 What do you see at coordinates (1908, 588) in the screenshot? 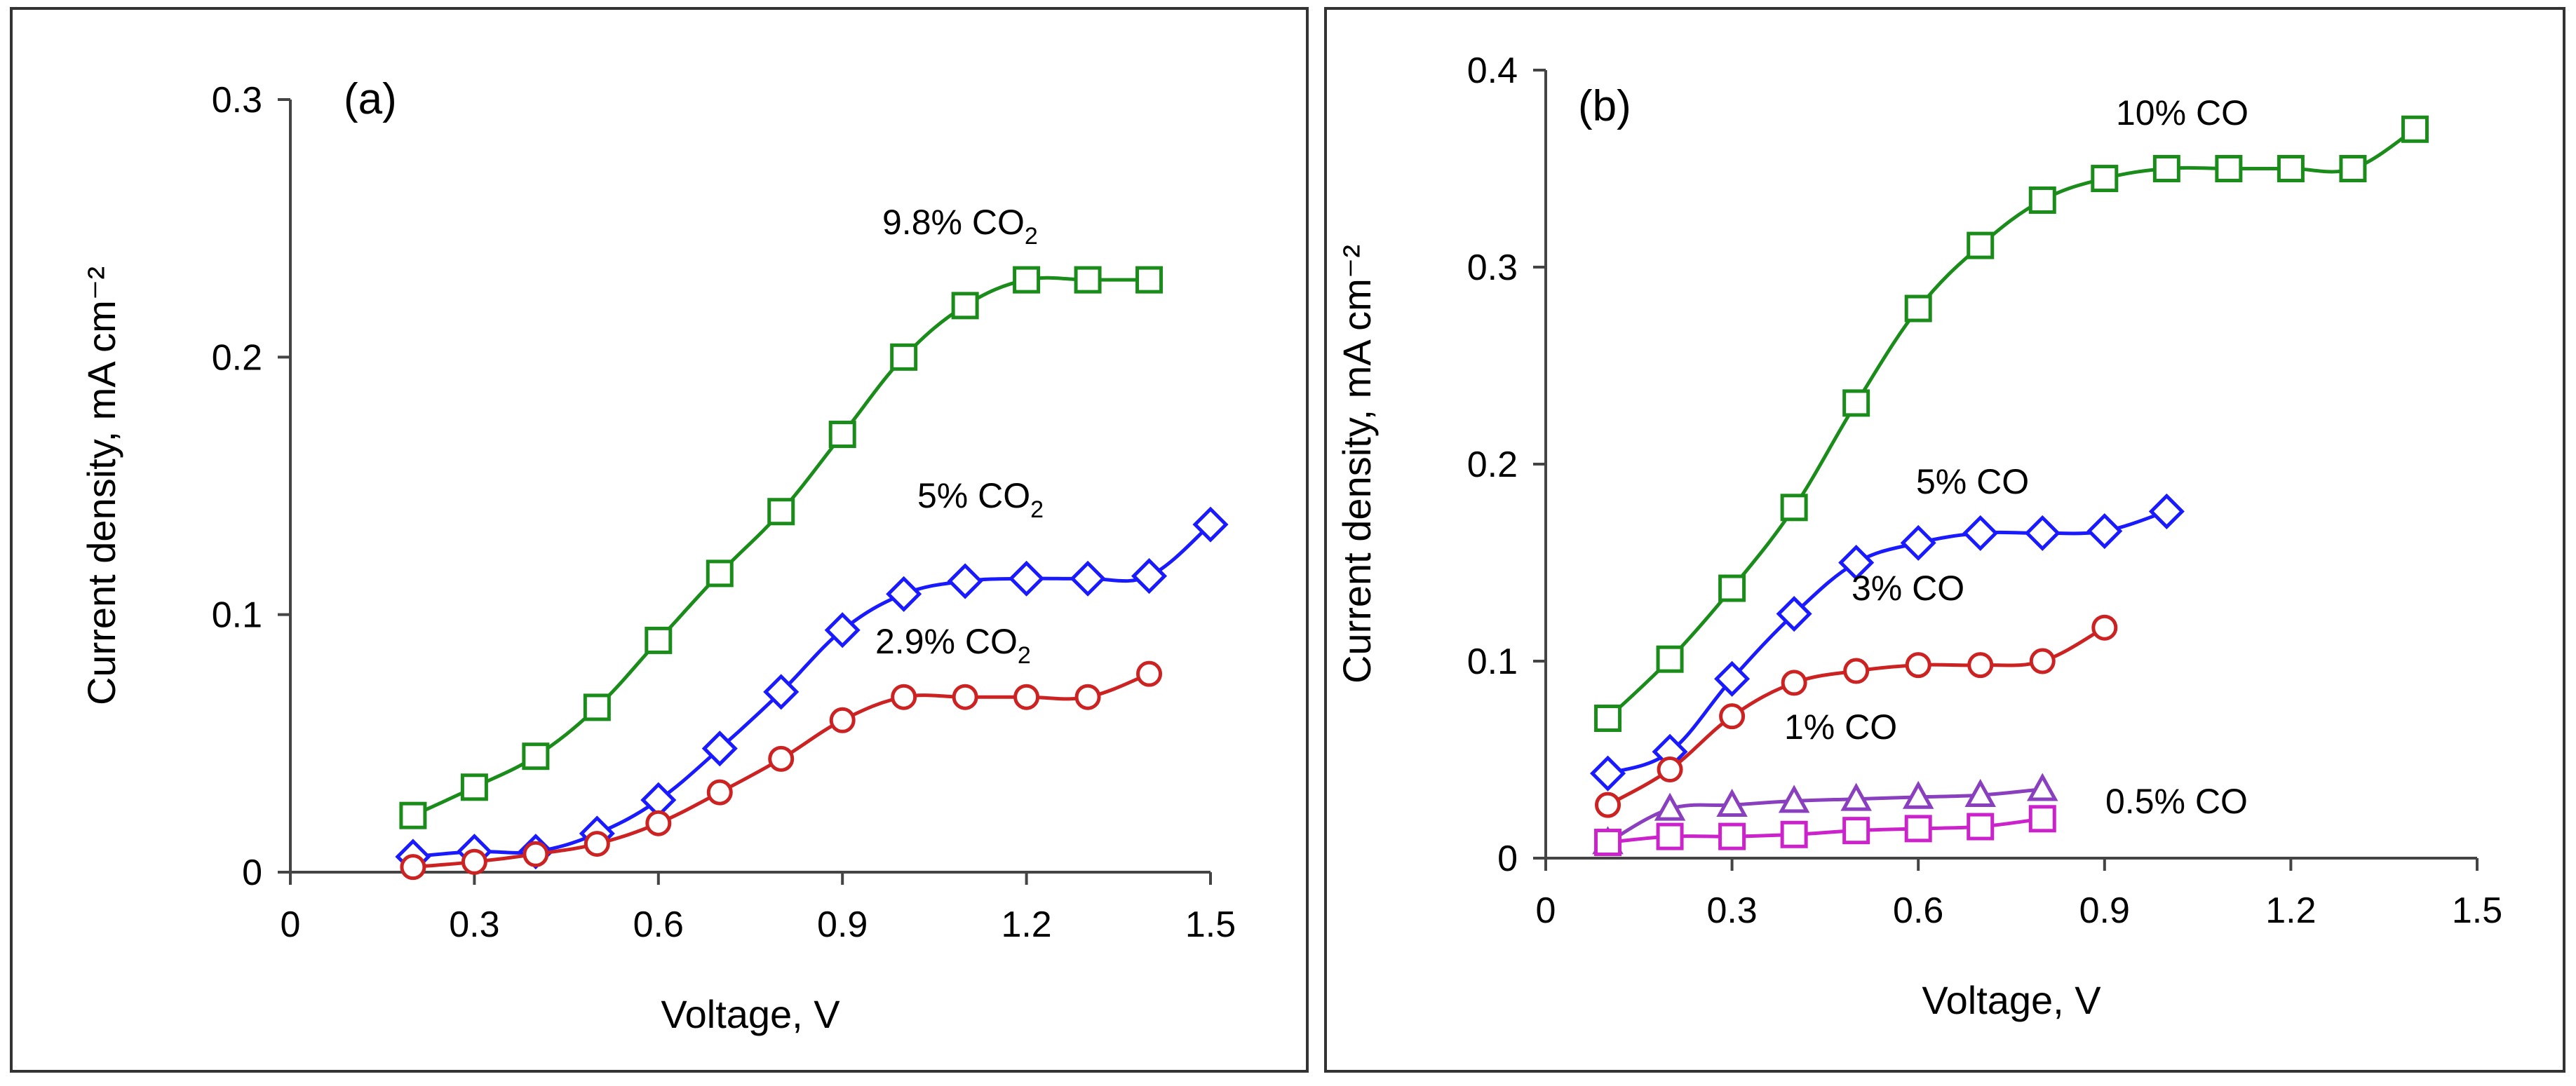
I see `series-label: 3% CO` at bounding box center [1908, 588].